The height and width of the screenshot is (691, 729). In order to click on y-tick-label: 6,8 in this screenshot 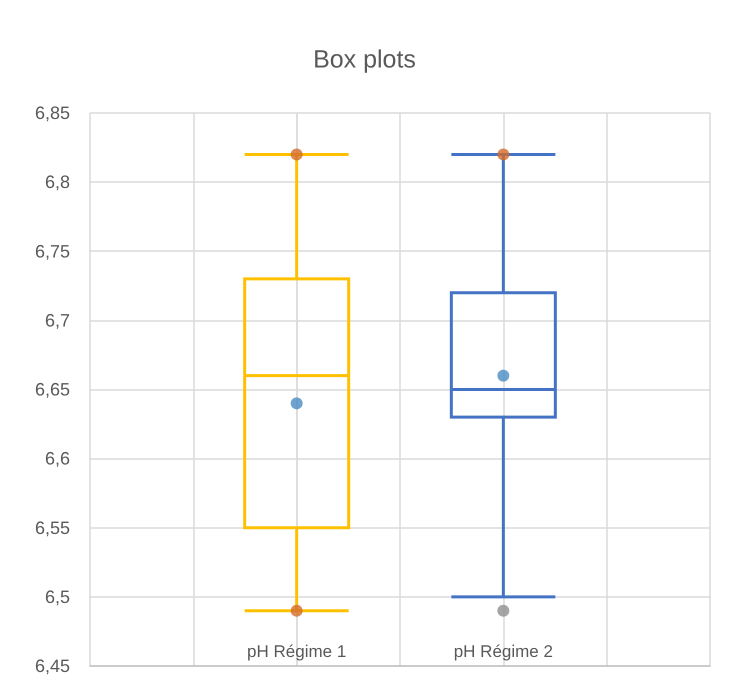, I will do `click(57, 182)`.